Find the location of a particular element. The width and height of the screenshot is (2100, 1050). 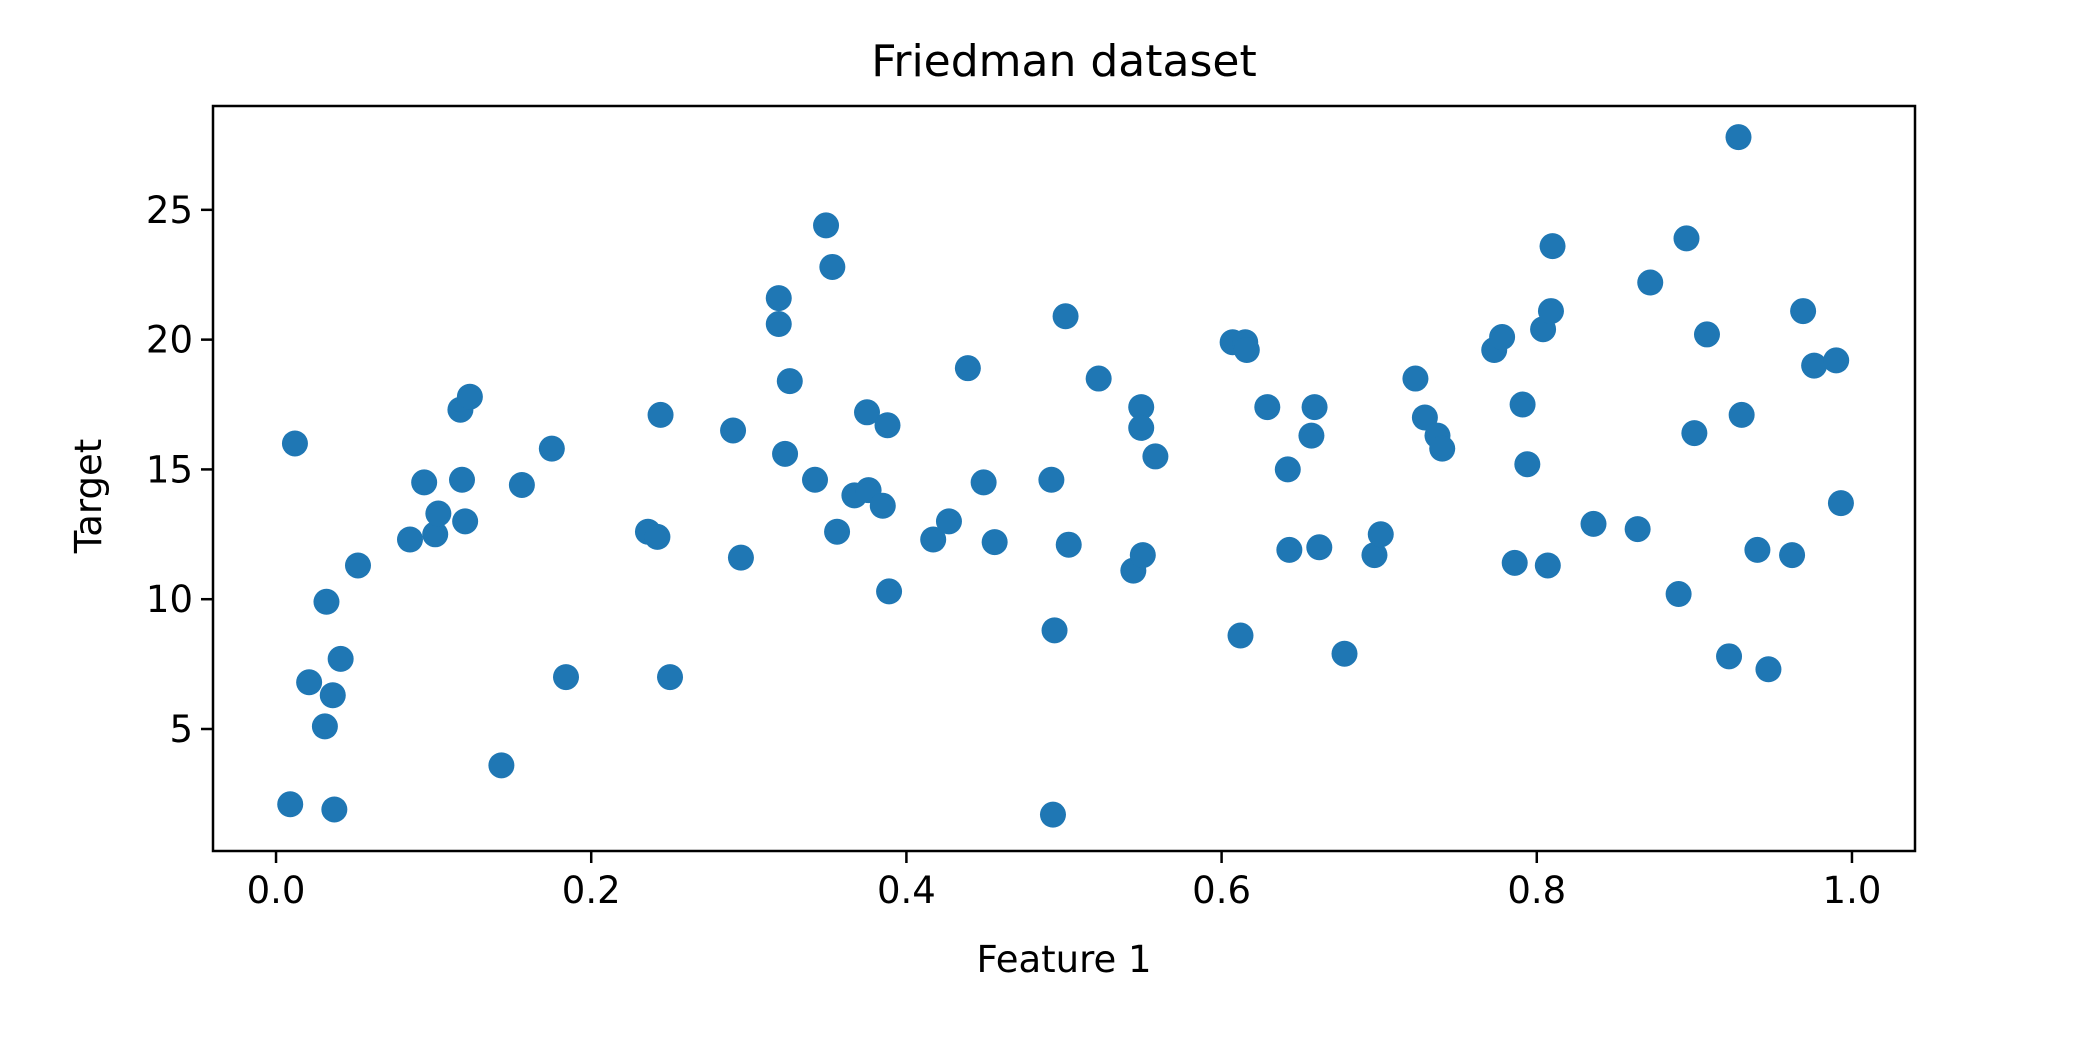

x-axis-label: Feature 1 is located at coordinates (1063, 959).